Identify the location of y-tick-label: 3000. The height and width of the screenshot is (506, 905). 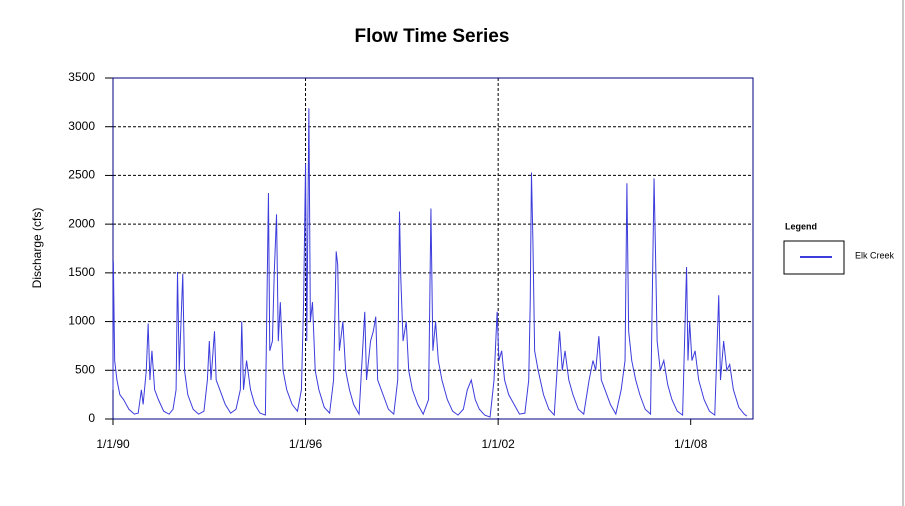
(81, 126).